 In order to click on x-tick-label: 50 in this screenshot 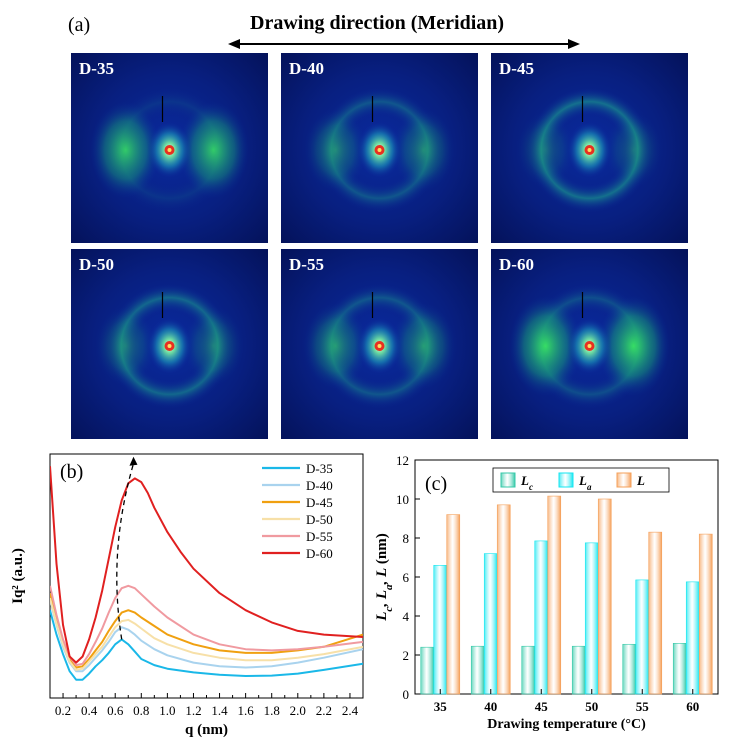, I will do `click(591, 706)`.